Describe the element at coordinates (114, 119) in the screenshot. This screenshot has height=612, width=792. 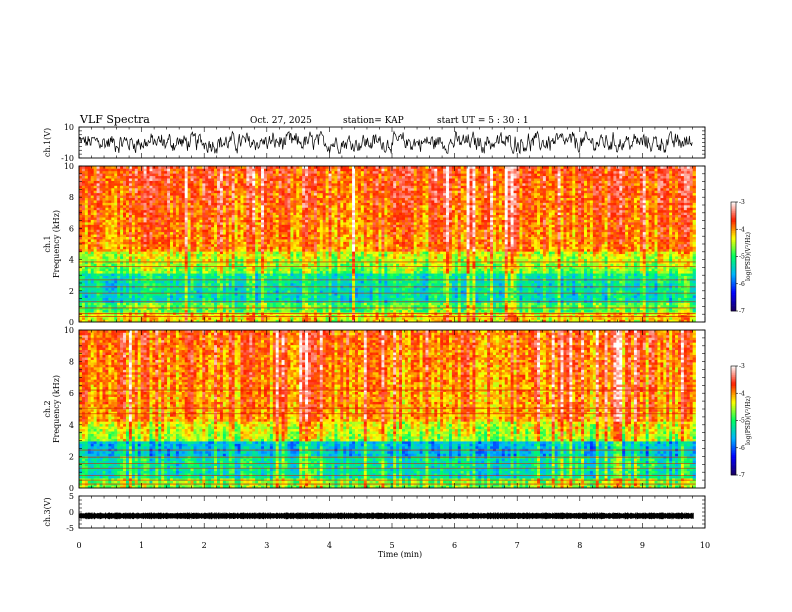
I see `figure-title: VLF Spectra` at that location.